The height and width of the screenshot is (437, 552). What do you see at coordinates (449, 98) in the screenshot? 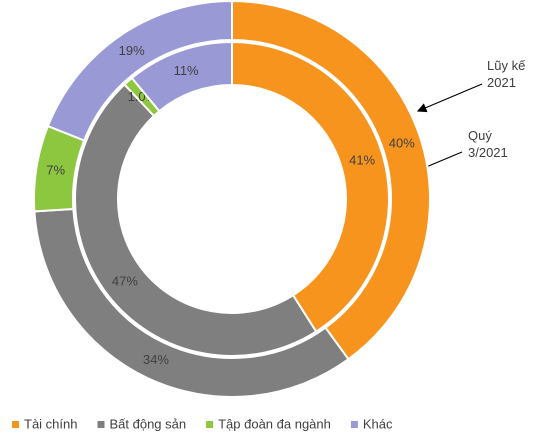
I see `arrow` at bounding box center [449, 98].